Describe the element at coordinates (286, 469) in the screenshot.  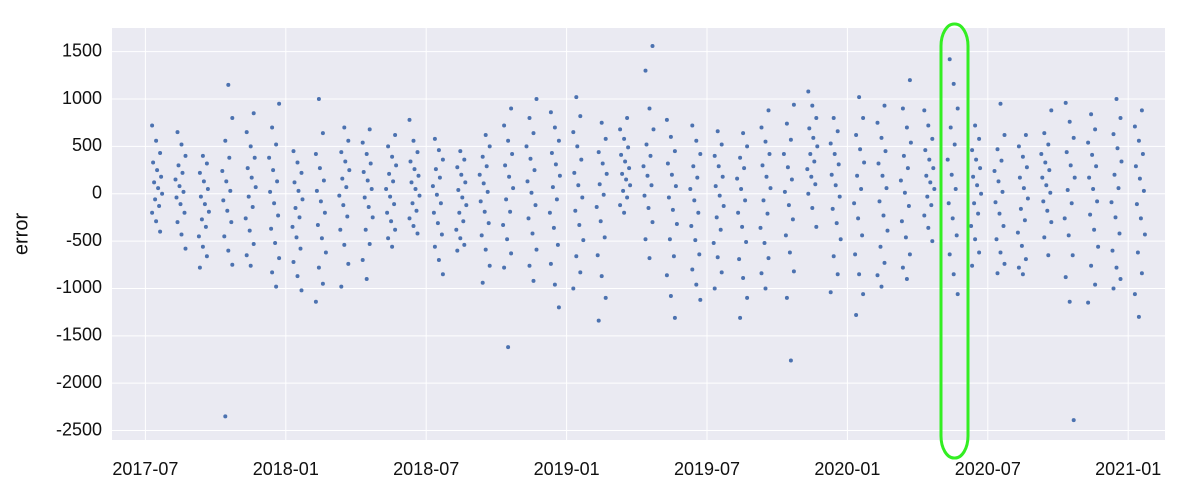
I see `x-tick-label: 2018-01` at that location.